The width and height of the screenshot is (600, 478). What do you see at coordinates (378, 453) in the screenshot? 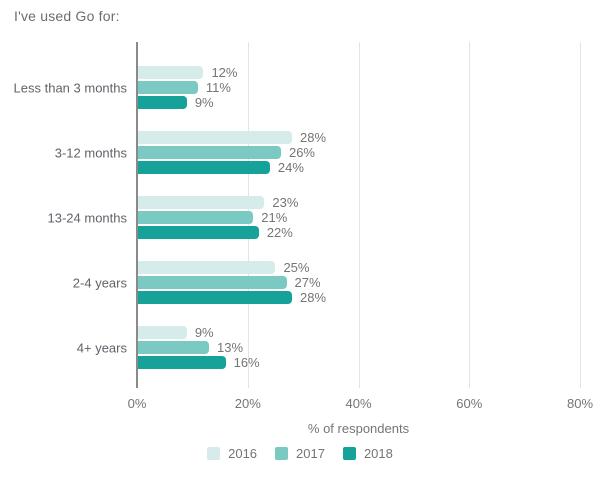
I see `legend-label: 2018` at bounding box center [378, 453].